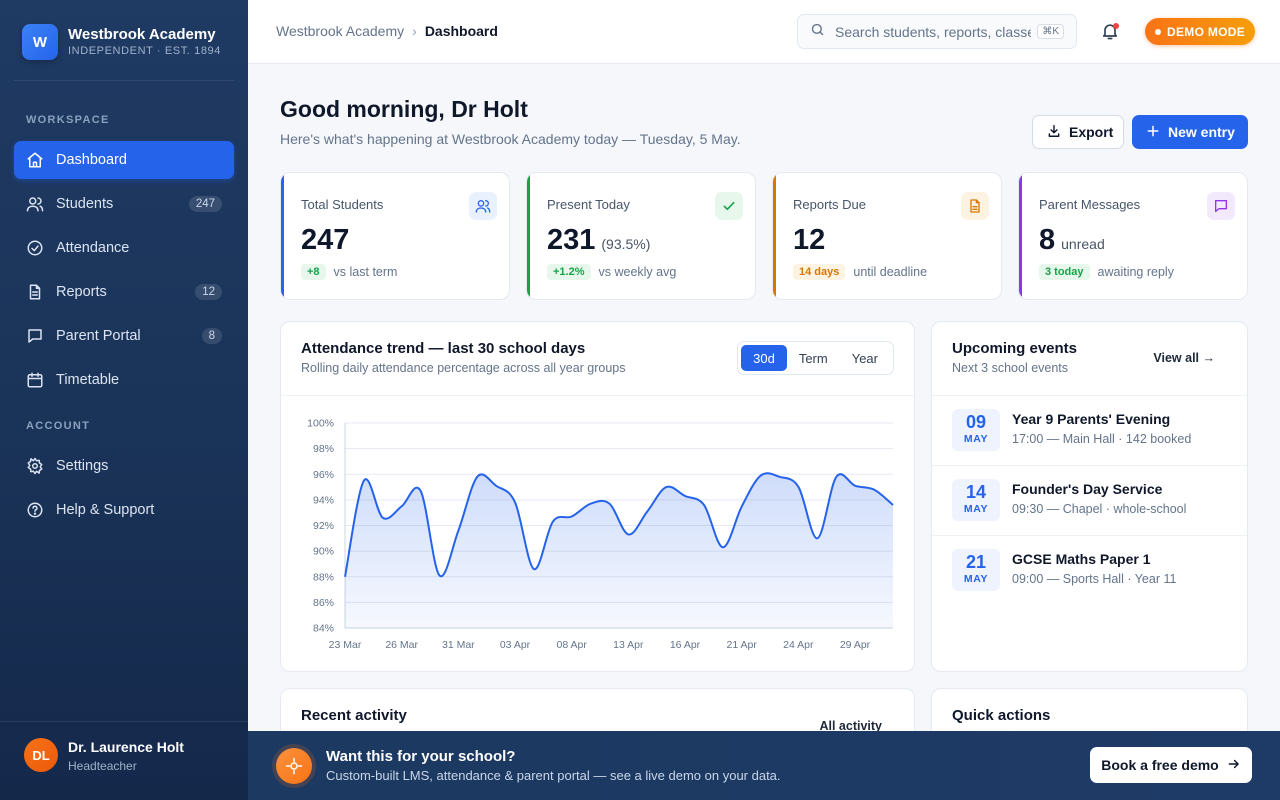  Describe the element at coordinates (124, 336) in the screenshot. I see `sidebar-item-parent-portal: Parent Portal 8` at that location.